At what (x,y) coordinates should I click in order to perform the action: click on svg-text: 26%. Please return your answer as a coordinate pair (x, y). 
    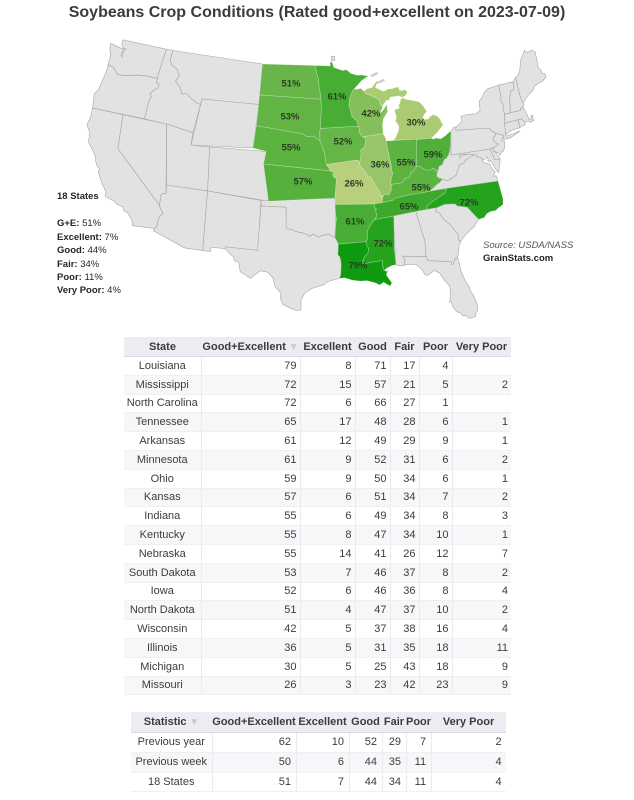
    Looking at the image, I should click on (354, 184).